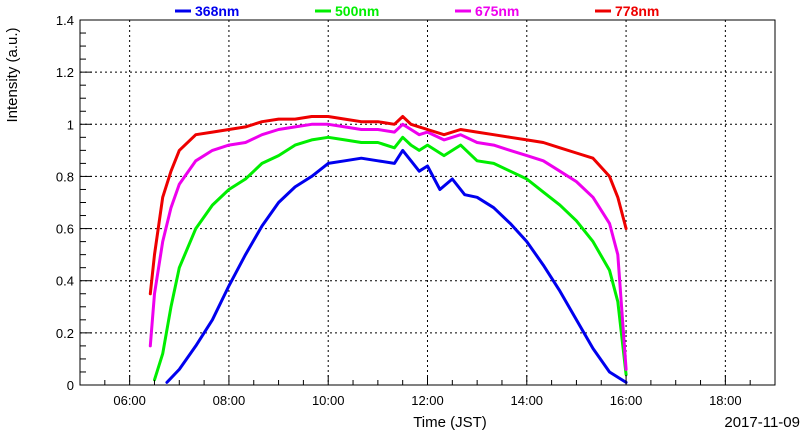 This screenshot has height=434, width=800. Describe the element at coordinates (450, 422) in the screenshot. I see `x-axis-label: Time (JST)` at that location.